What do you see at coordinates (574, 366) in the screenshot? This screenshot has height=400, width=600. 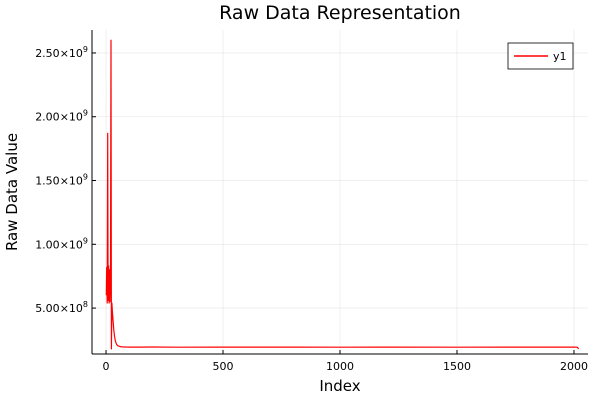 I see `x-tick-label: 2000` at bounding box center [574, 366].